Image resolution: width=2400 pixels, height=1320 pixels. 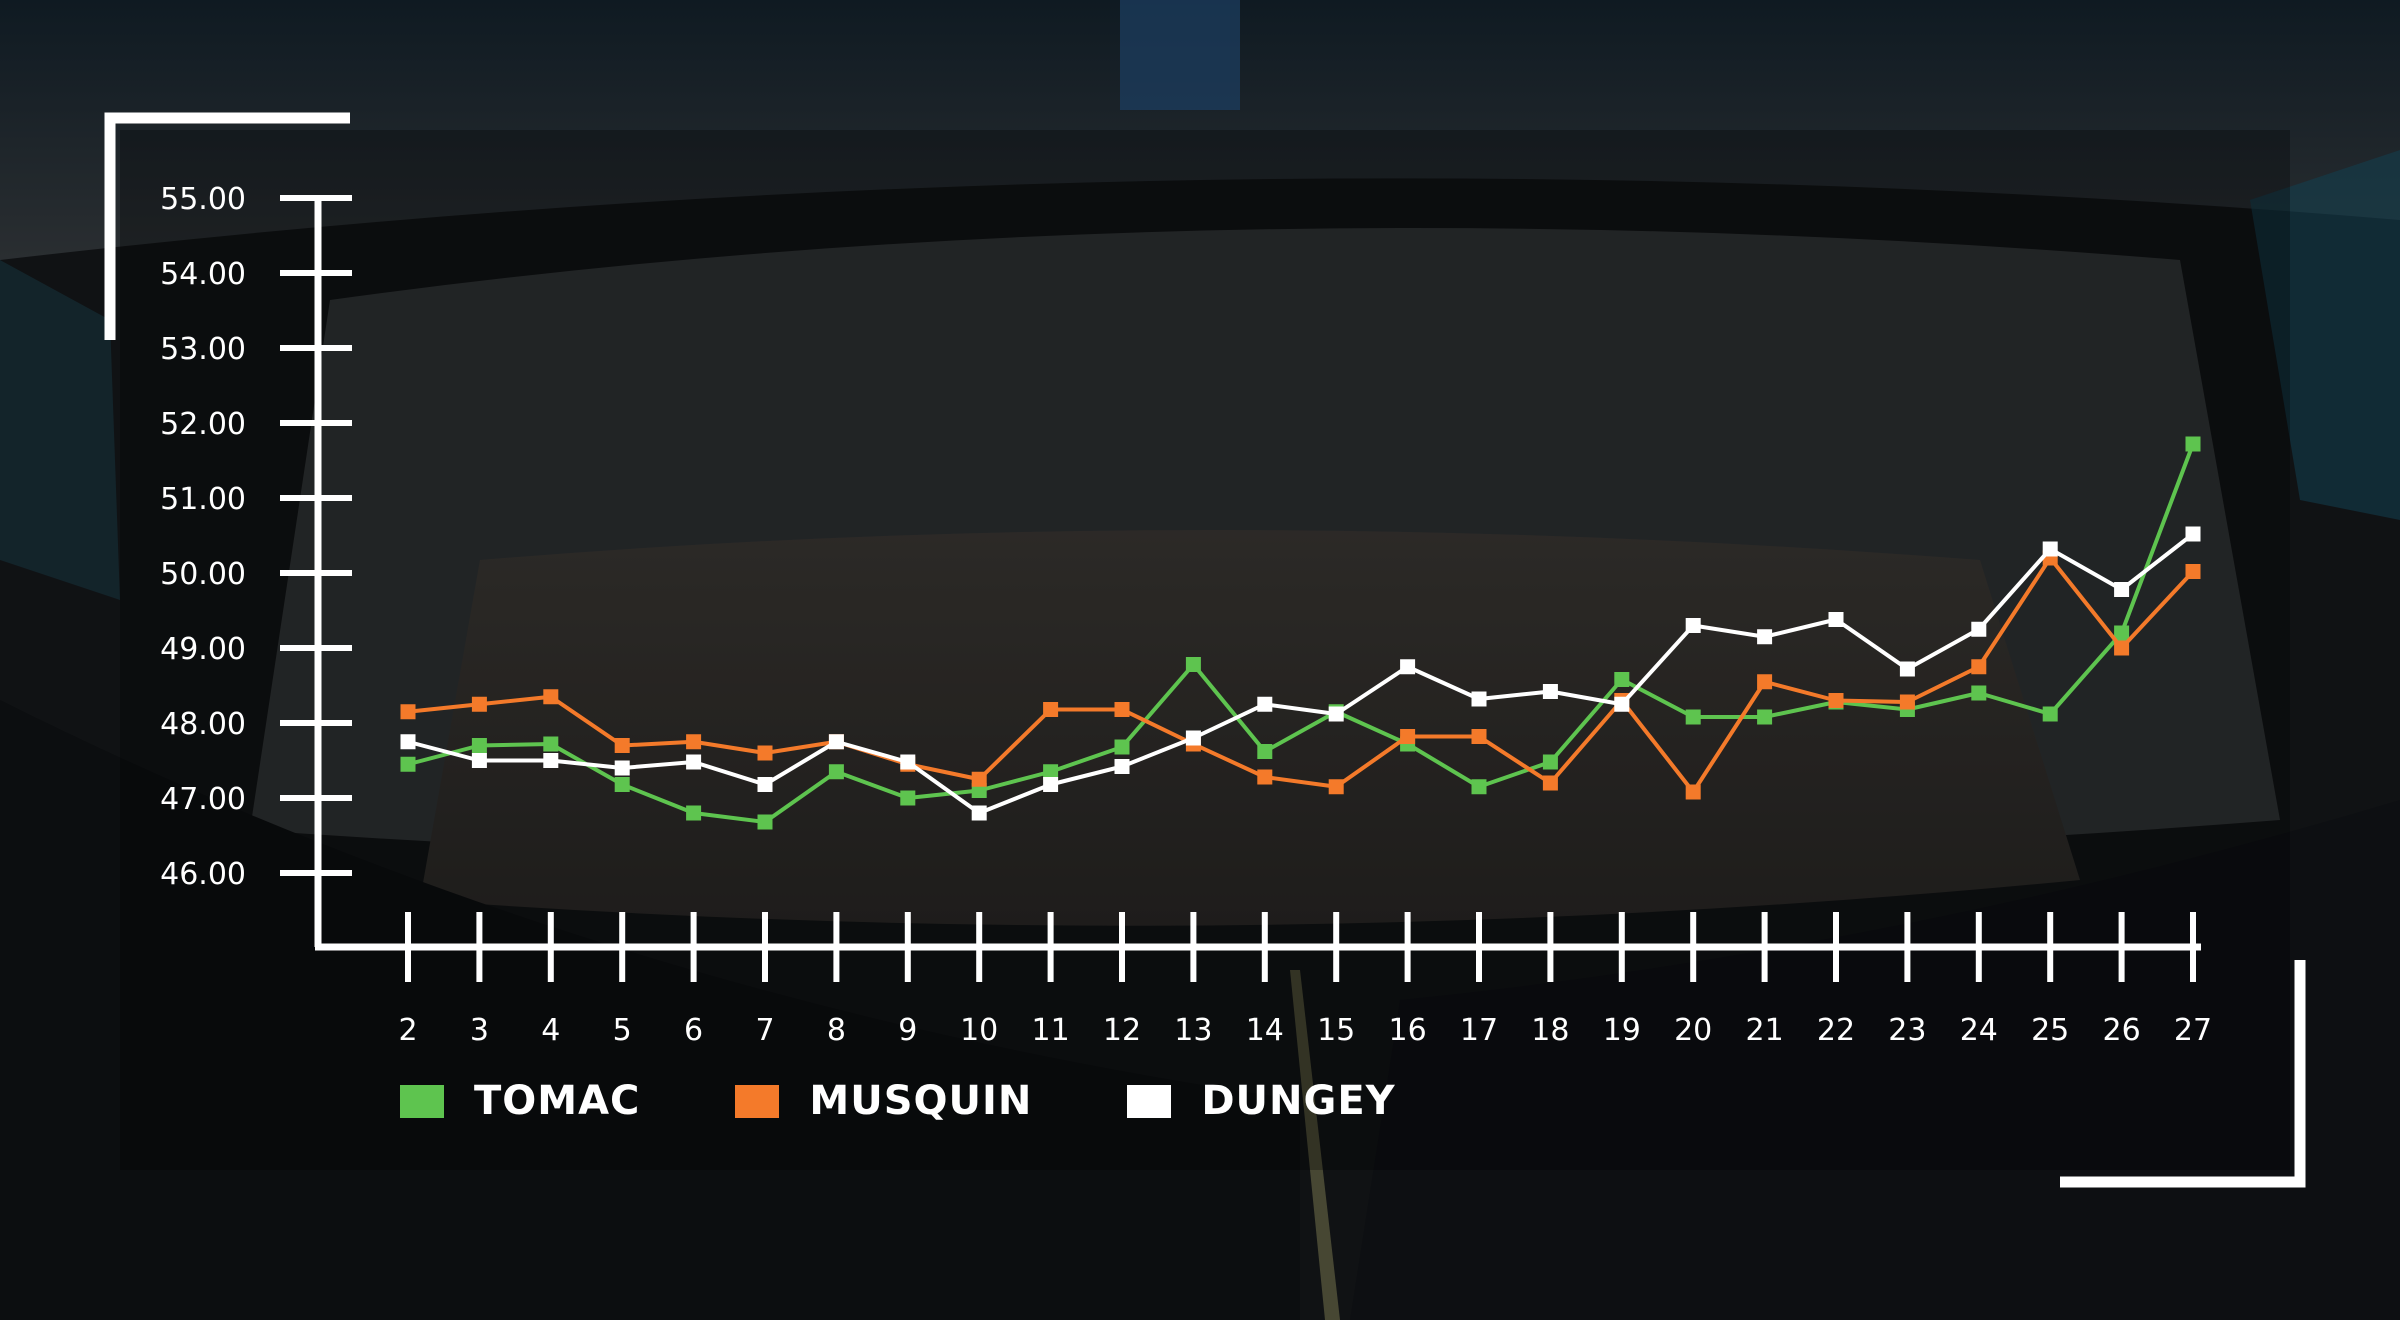 I want to click on legend-swatch-tomac, so click(x=422, y=1101).